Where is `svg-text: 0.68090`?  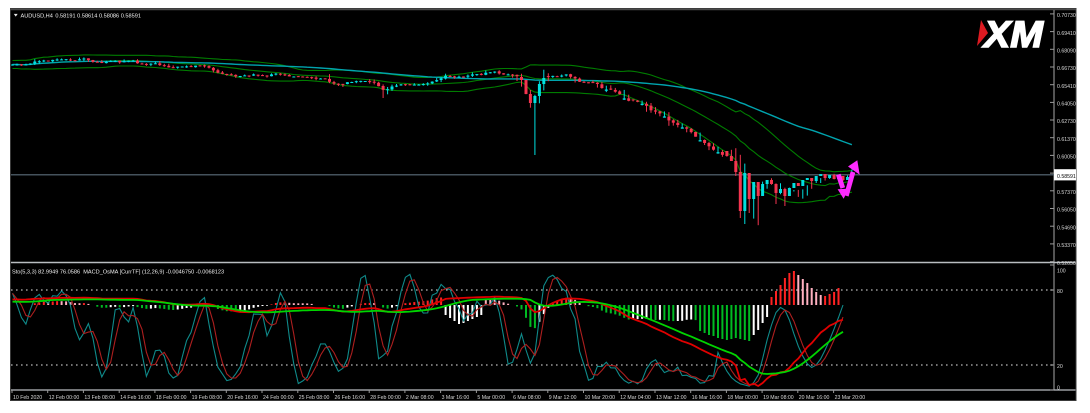 svg-text: 0.68090 is located at coordinates (1066, 52).